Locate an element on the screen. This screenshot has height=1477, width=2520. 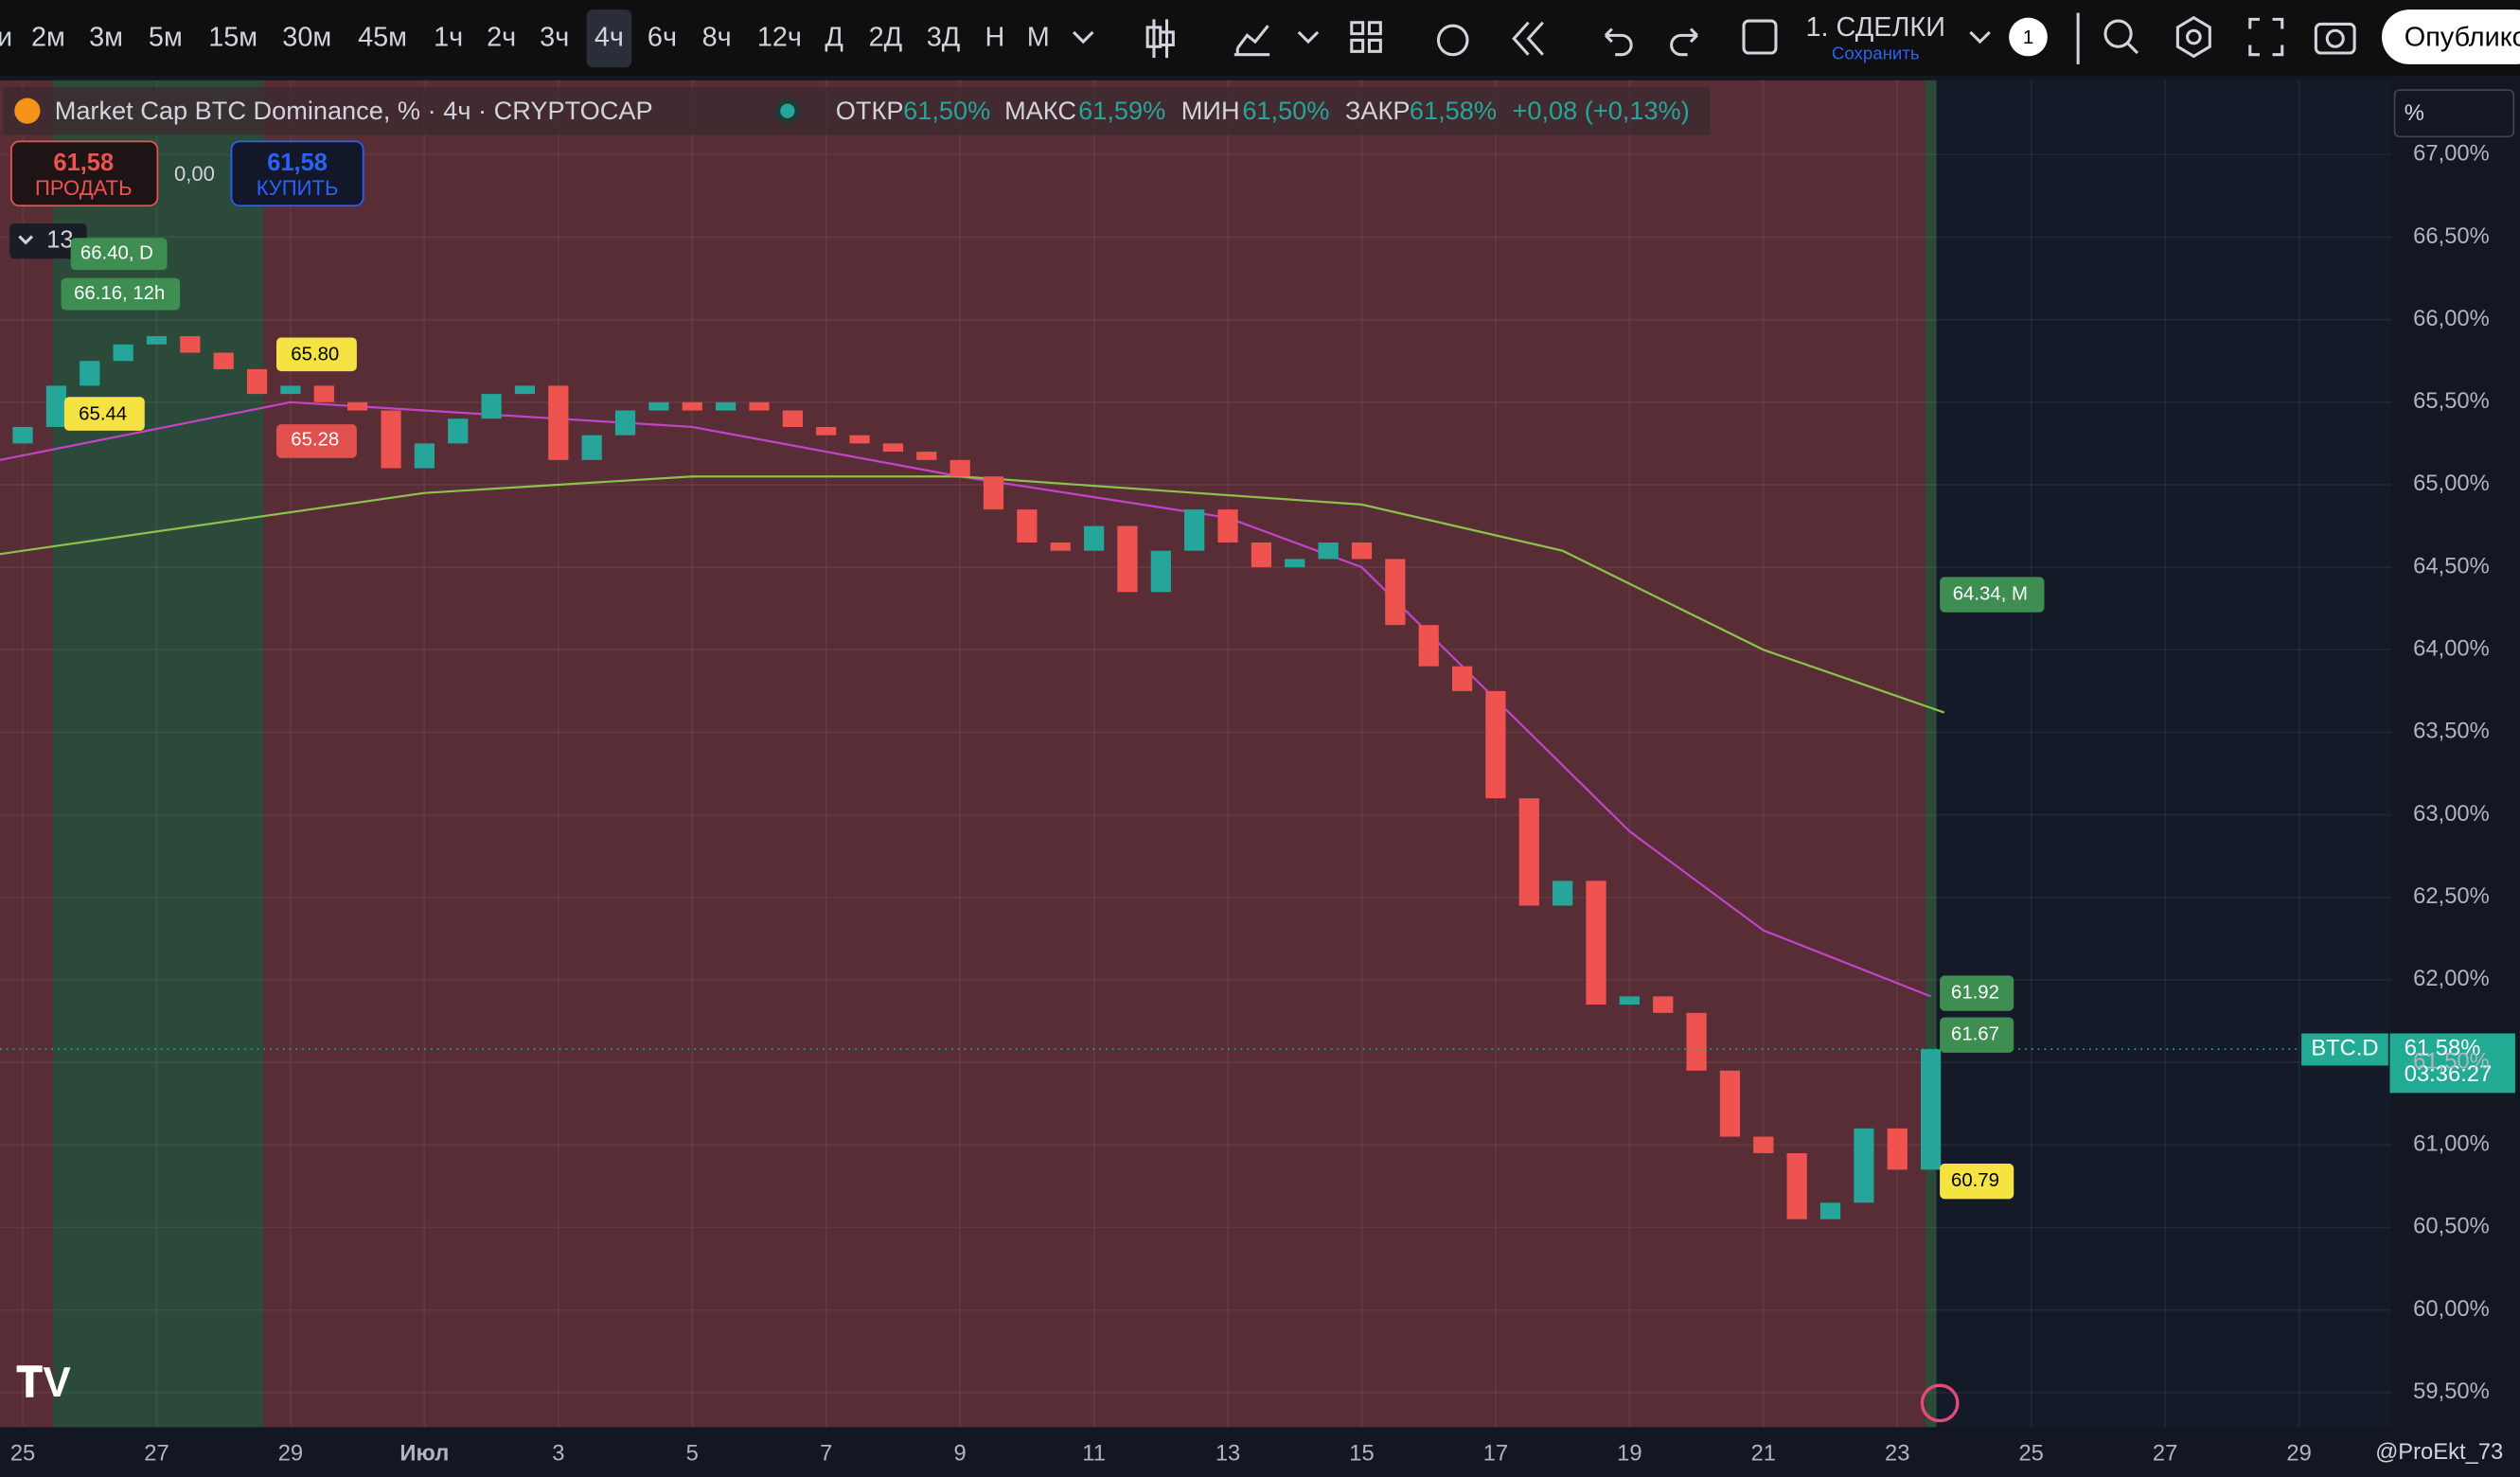
interval: 8ч is located at coordinates (717, 37).